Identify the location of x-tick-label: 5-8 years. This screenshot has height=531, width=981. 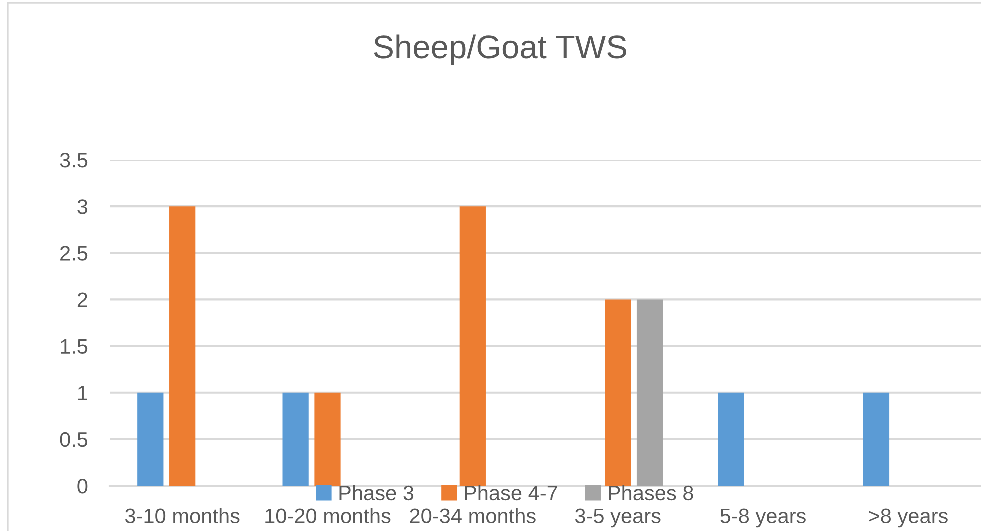
(763, 518).